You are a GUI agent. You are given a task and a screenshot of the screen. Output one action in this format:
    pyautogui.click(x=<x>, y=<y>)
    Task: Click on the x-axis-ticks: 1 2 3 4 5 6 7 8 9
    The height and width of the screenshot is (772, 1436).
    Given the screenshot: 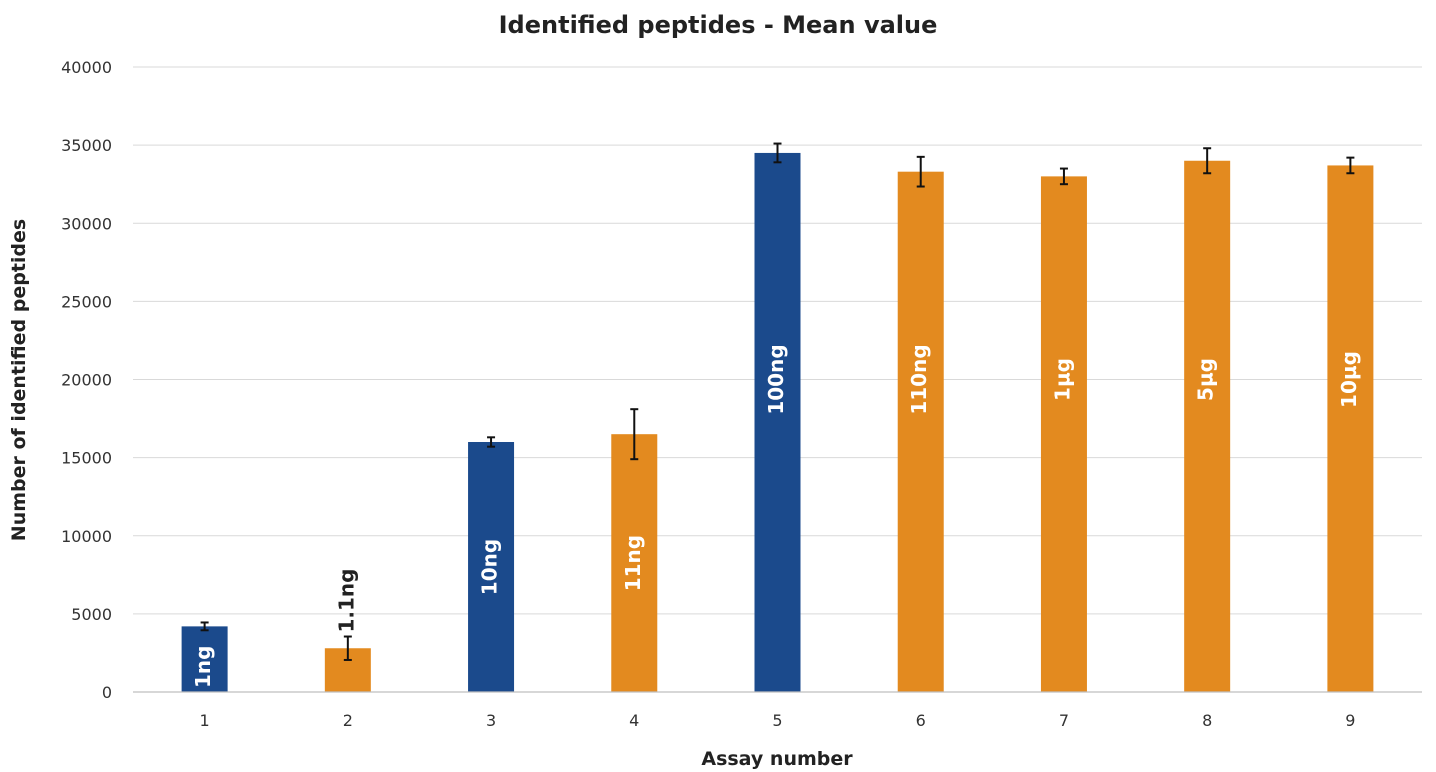 What is the action you would take?
    pyautogui.click(x=778, y=720)
    